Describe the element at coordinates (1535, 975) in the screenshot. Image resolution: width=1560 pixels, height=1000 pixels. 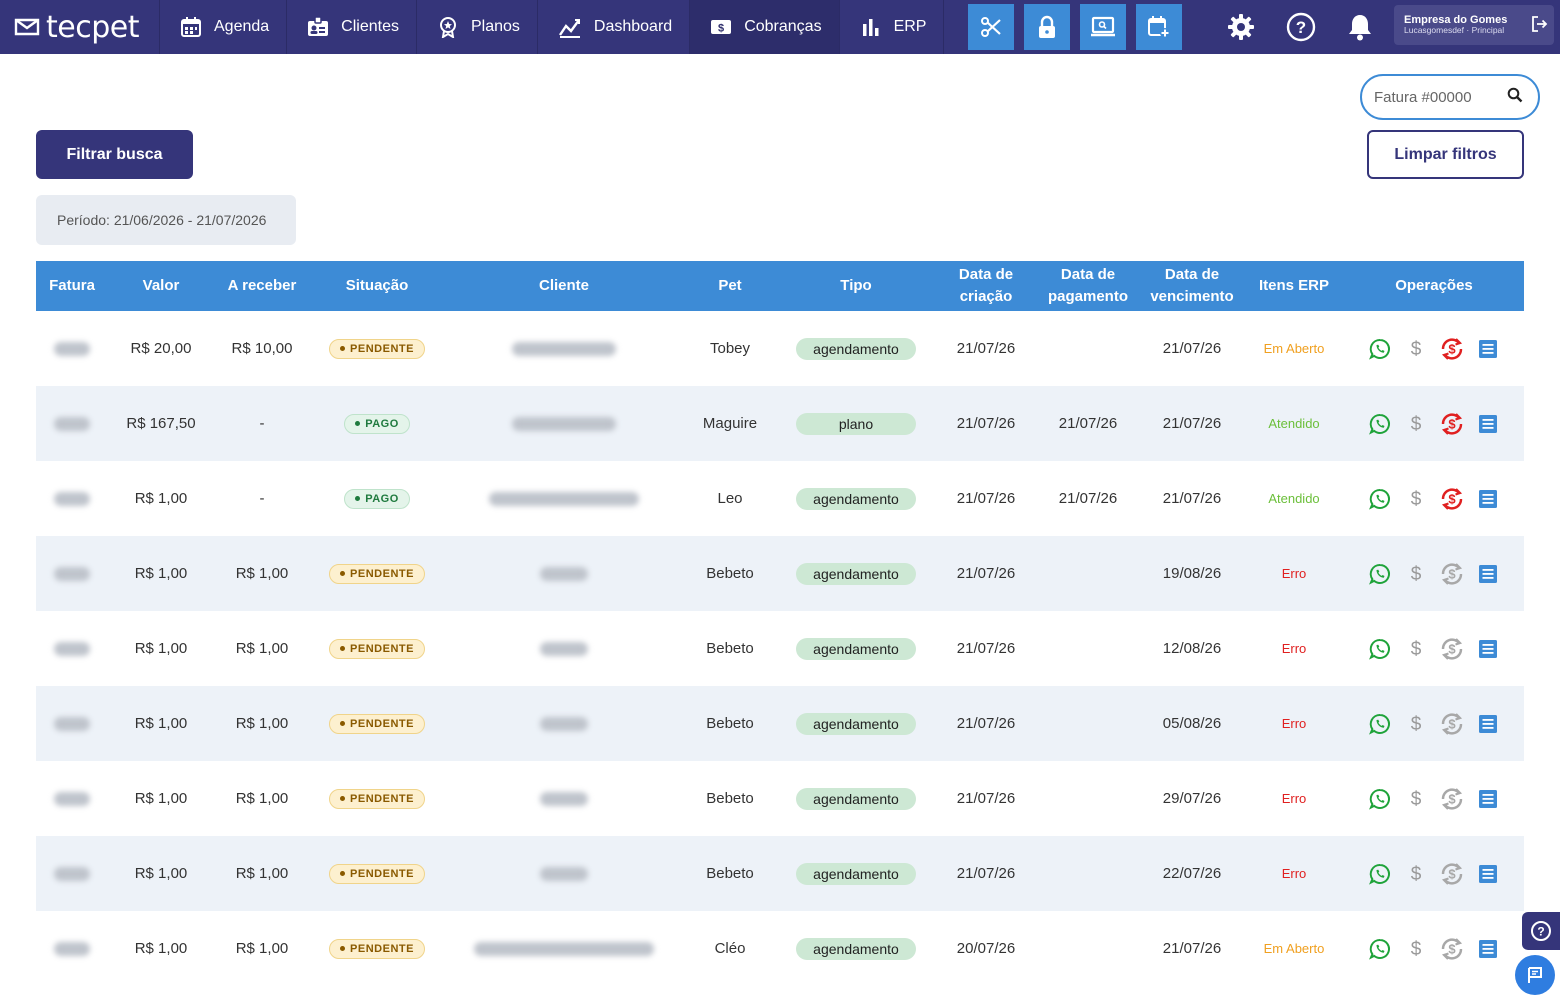
I see `feedback-button` at that location.